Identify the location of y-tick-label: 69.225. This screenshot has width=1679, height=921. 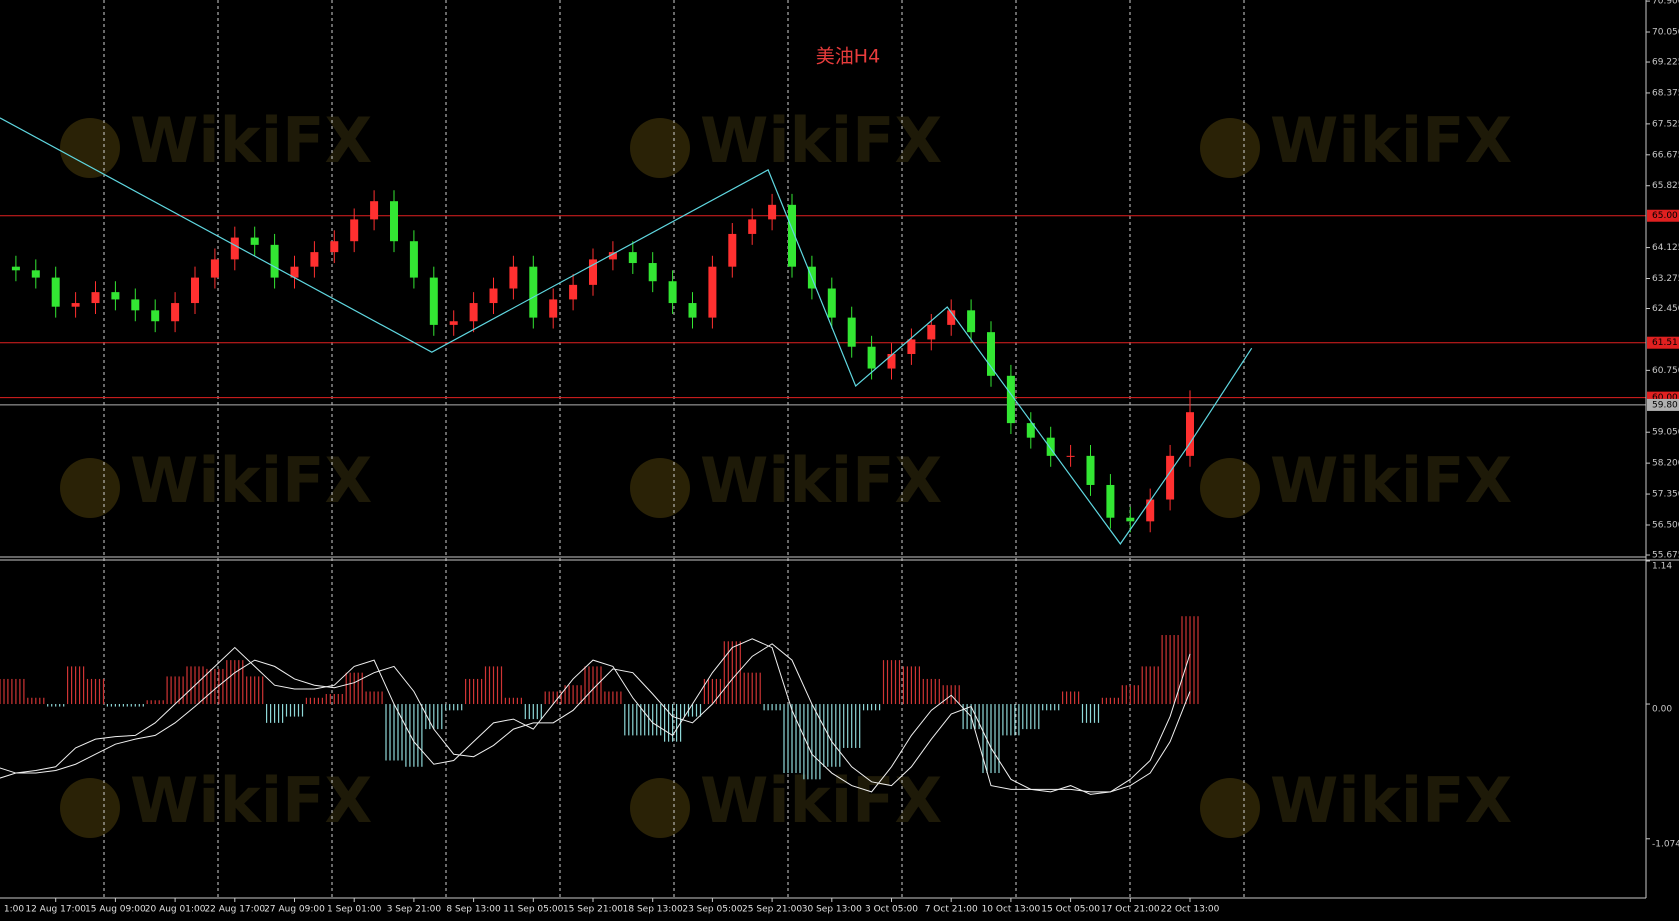
(1665, 63).